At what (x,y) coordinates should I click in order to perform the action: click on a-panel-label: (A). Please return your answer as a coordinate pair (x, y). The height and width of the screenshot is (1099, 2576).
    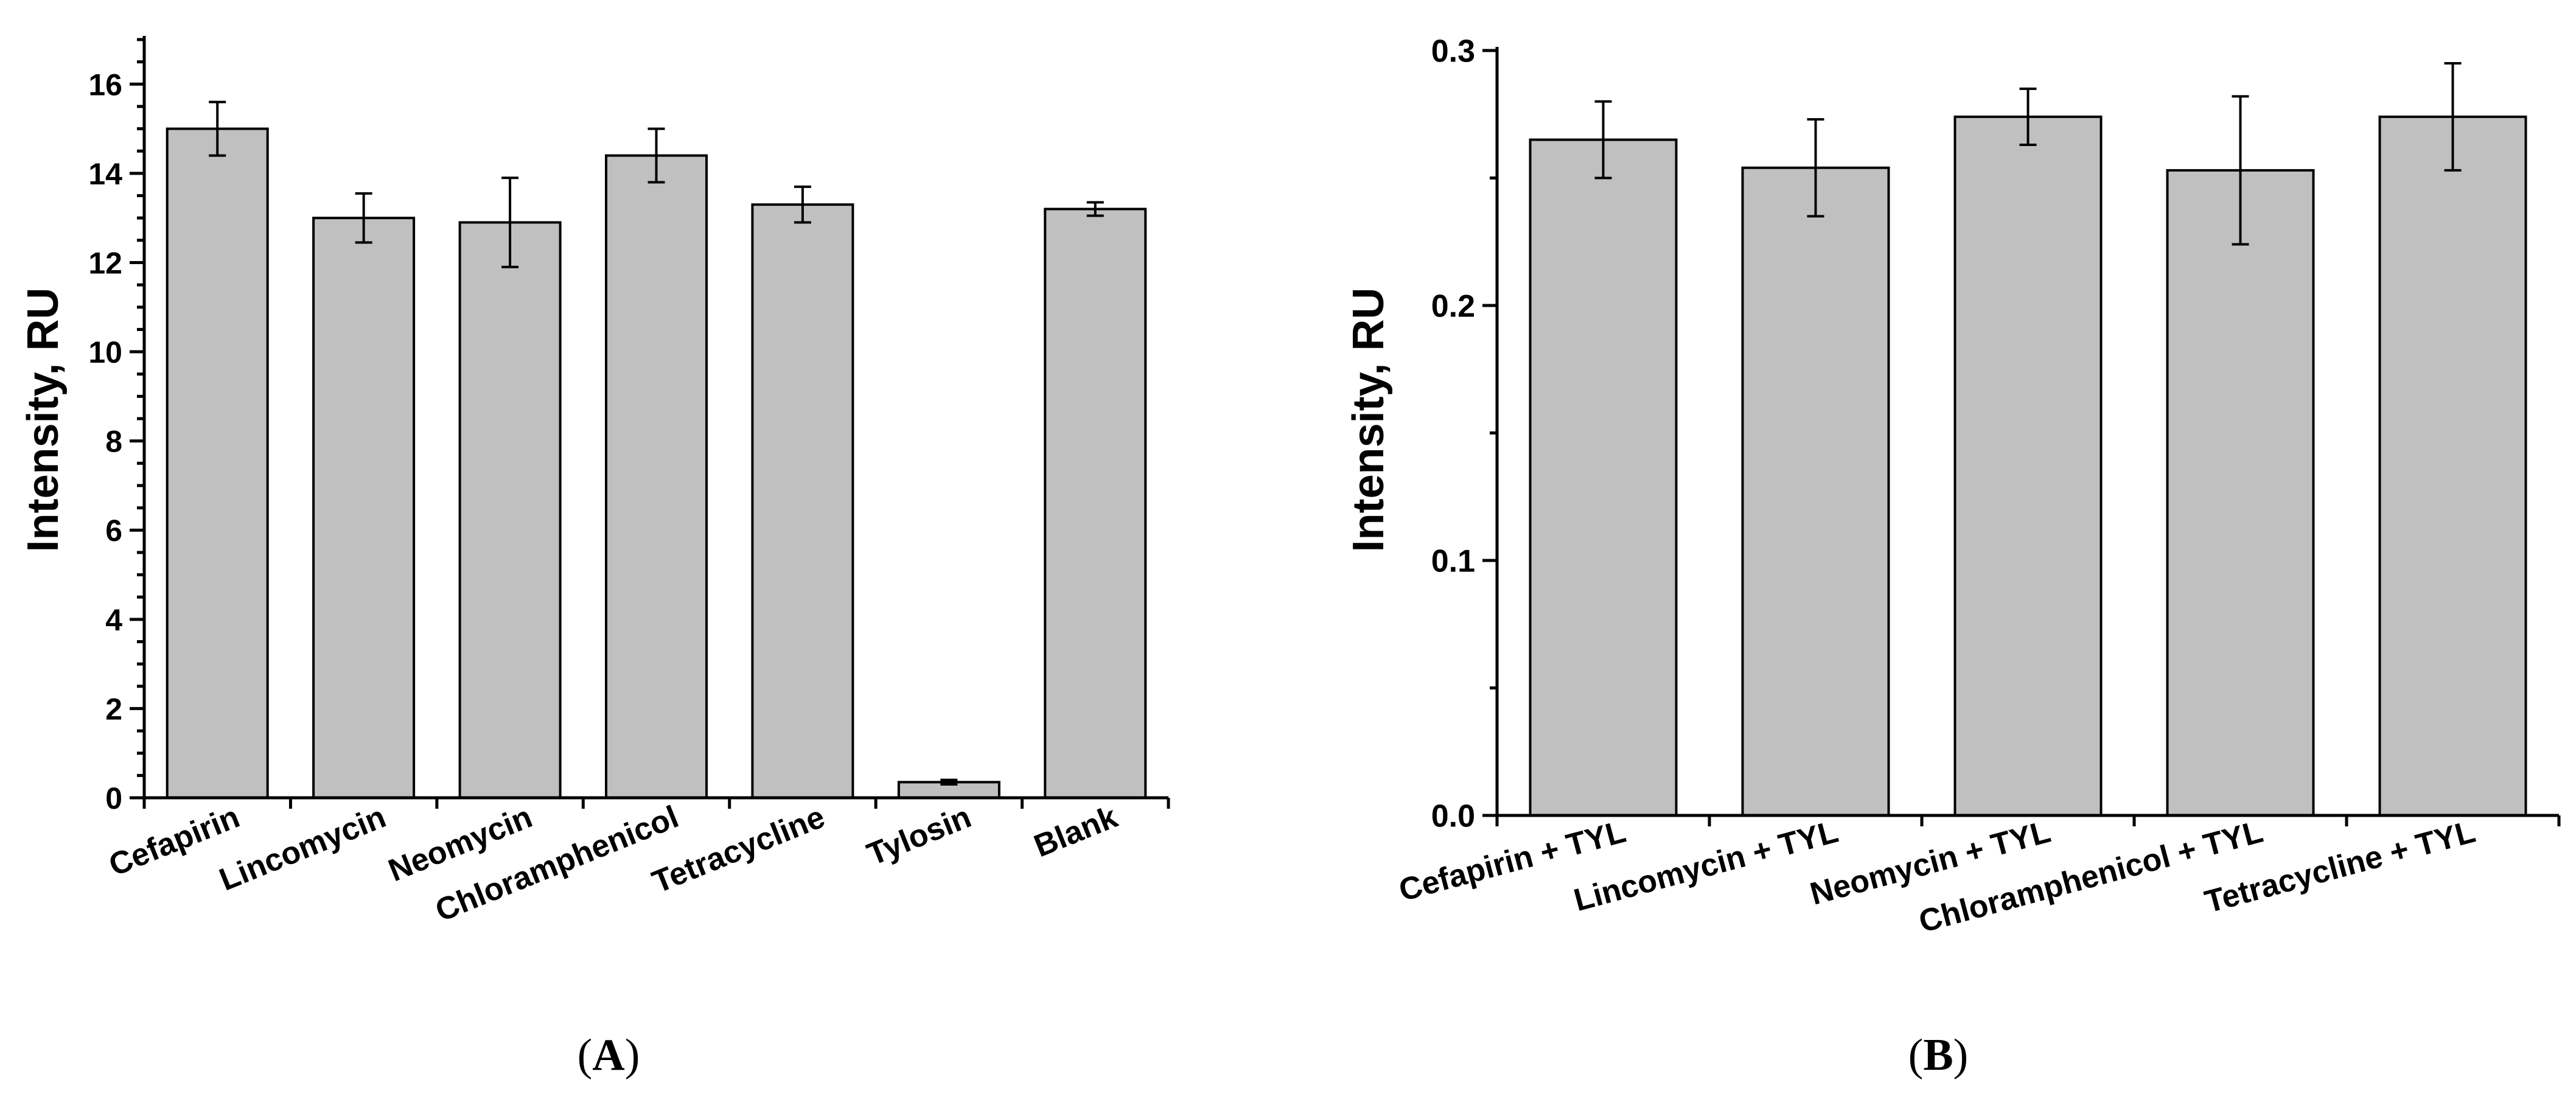
    Looking at the image, I should click on (609, 1055).